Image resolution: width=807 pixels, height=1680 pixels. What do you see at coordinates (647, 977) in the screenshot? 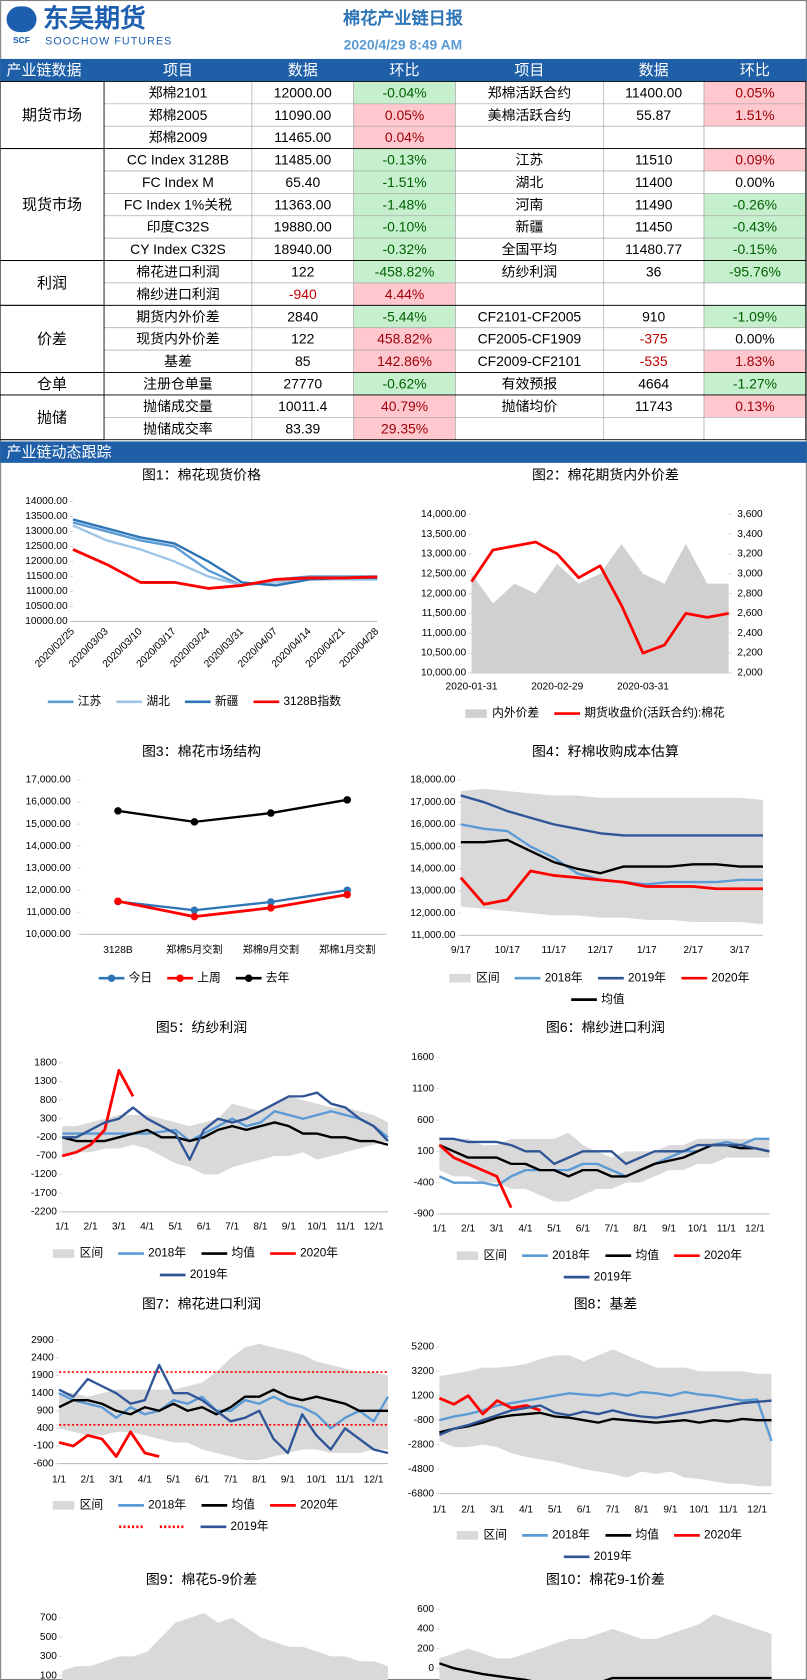
I see `legend-label: 2019年` at bounding box center [647, 977].